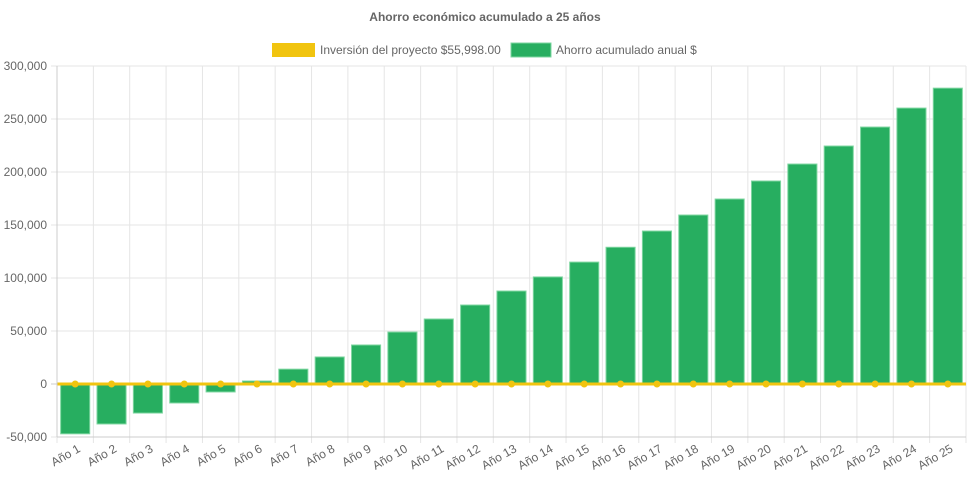 This screenshot has height=485, width=971. I want to click on x-tick-label: Año 4, so click(175, 455).